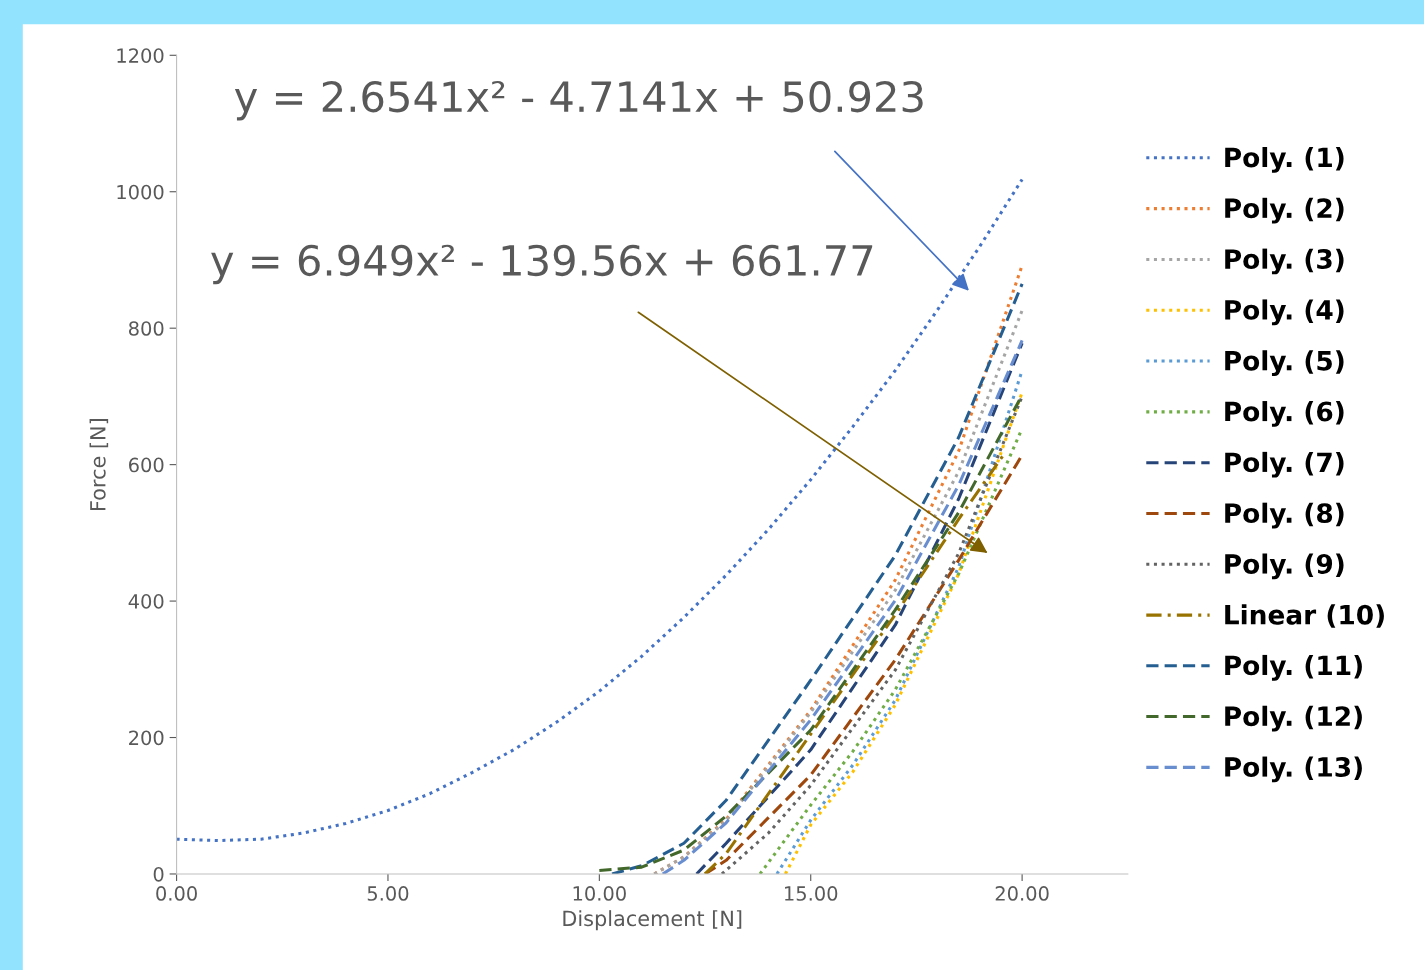 This screenshot has height=970, width=1424. Describe the element at coordinates (146, 738) in the screenshot. I see `y-tick-label: 200` at that location.